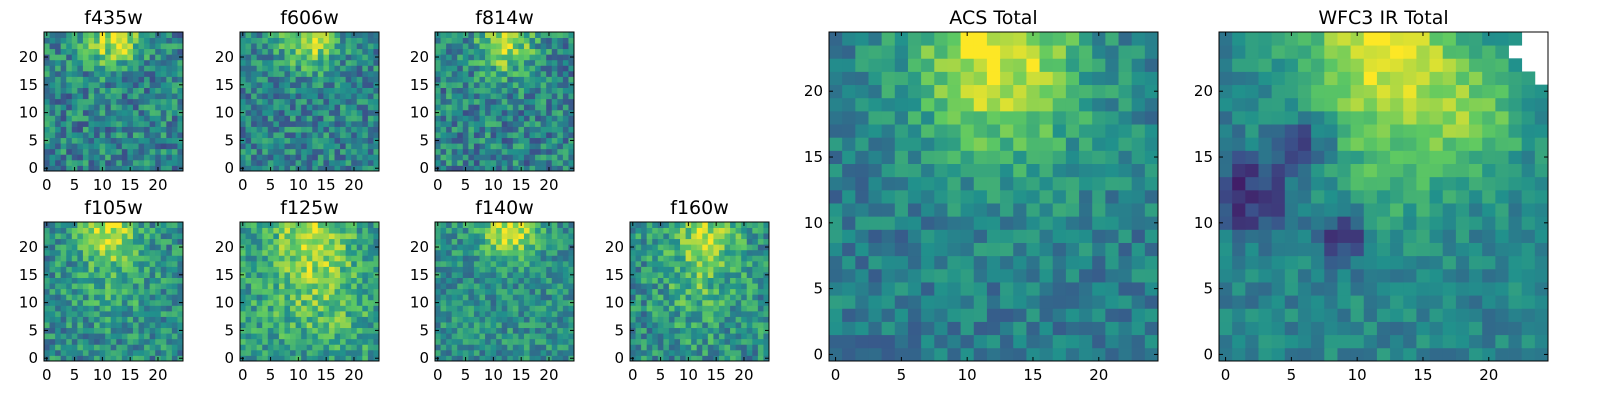  Describe the element at coordinates (33, 358) in the screenshot. I see `y-tick-label: 0` at that location.